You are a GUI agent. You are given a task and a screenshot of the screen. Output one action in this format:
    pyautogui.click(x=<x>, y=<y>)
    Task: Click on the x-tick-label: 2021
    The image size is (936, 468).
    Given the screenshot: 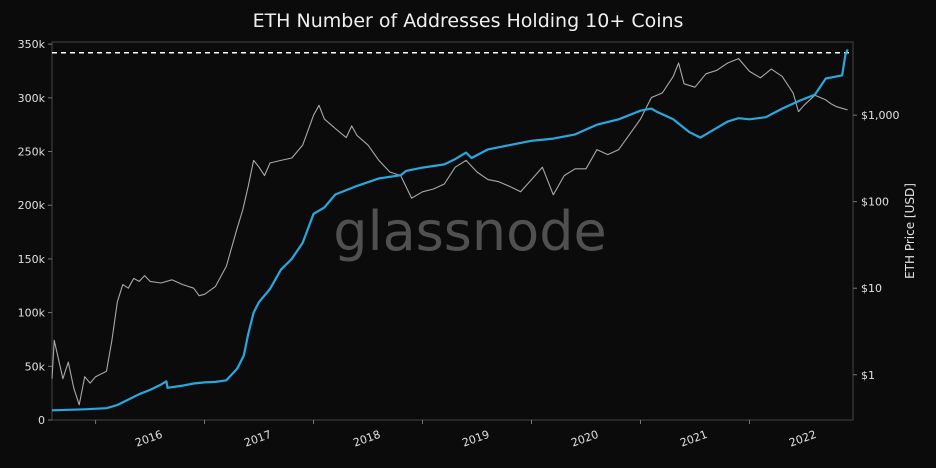 What is the action you would take?
    pyautogui.click(x=693, y=439)
    